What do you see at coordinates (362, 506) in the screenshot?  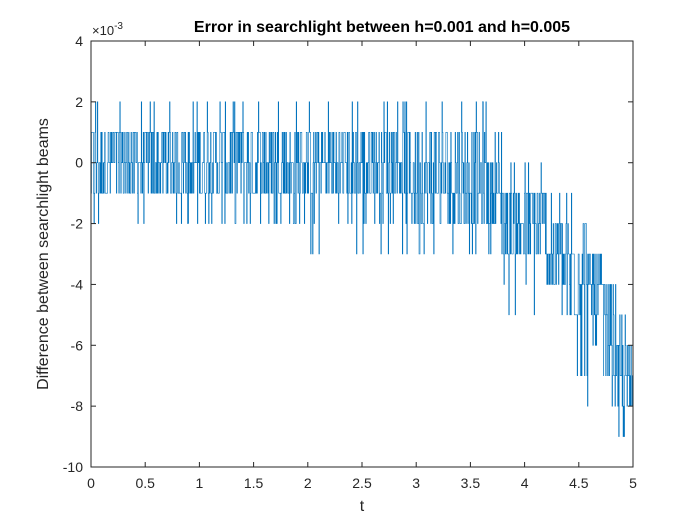 I see `x-axis-label: t` at bounding box center [362, 506].